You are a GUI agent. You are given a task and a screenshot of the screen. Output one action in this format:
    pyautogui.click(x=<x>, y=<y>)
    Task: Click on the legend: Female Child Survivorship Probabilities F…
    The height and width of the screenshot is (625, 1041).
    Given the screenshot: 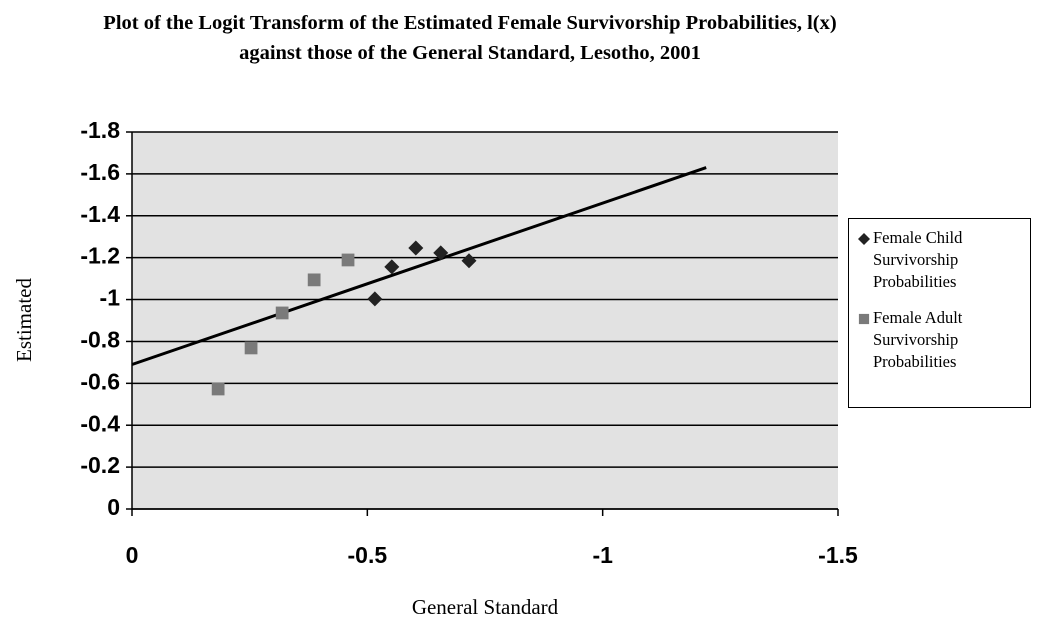 What is the action you would take?
    pyautogui.click(x=939, y=313)
    